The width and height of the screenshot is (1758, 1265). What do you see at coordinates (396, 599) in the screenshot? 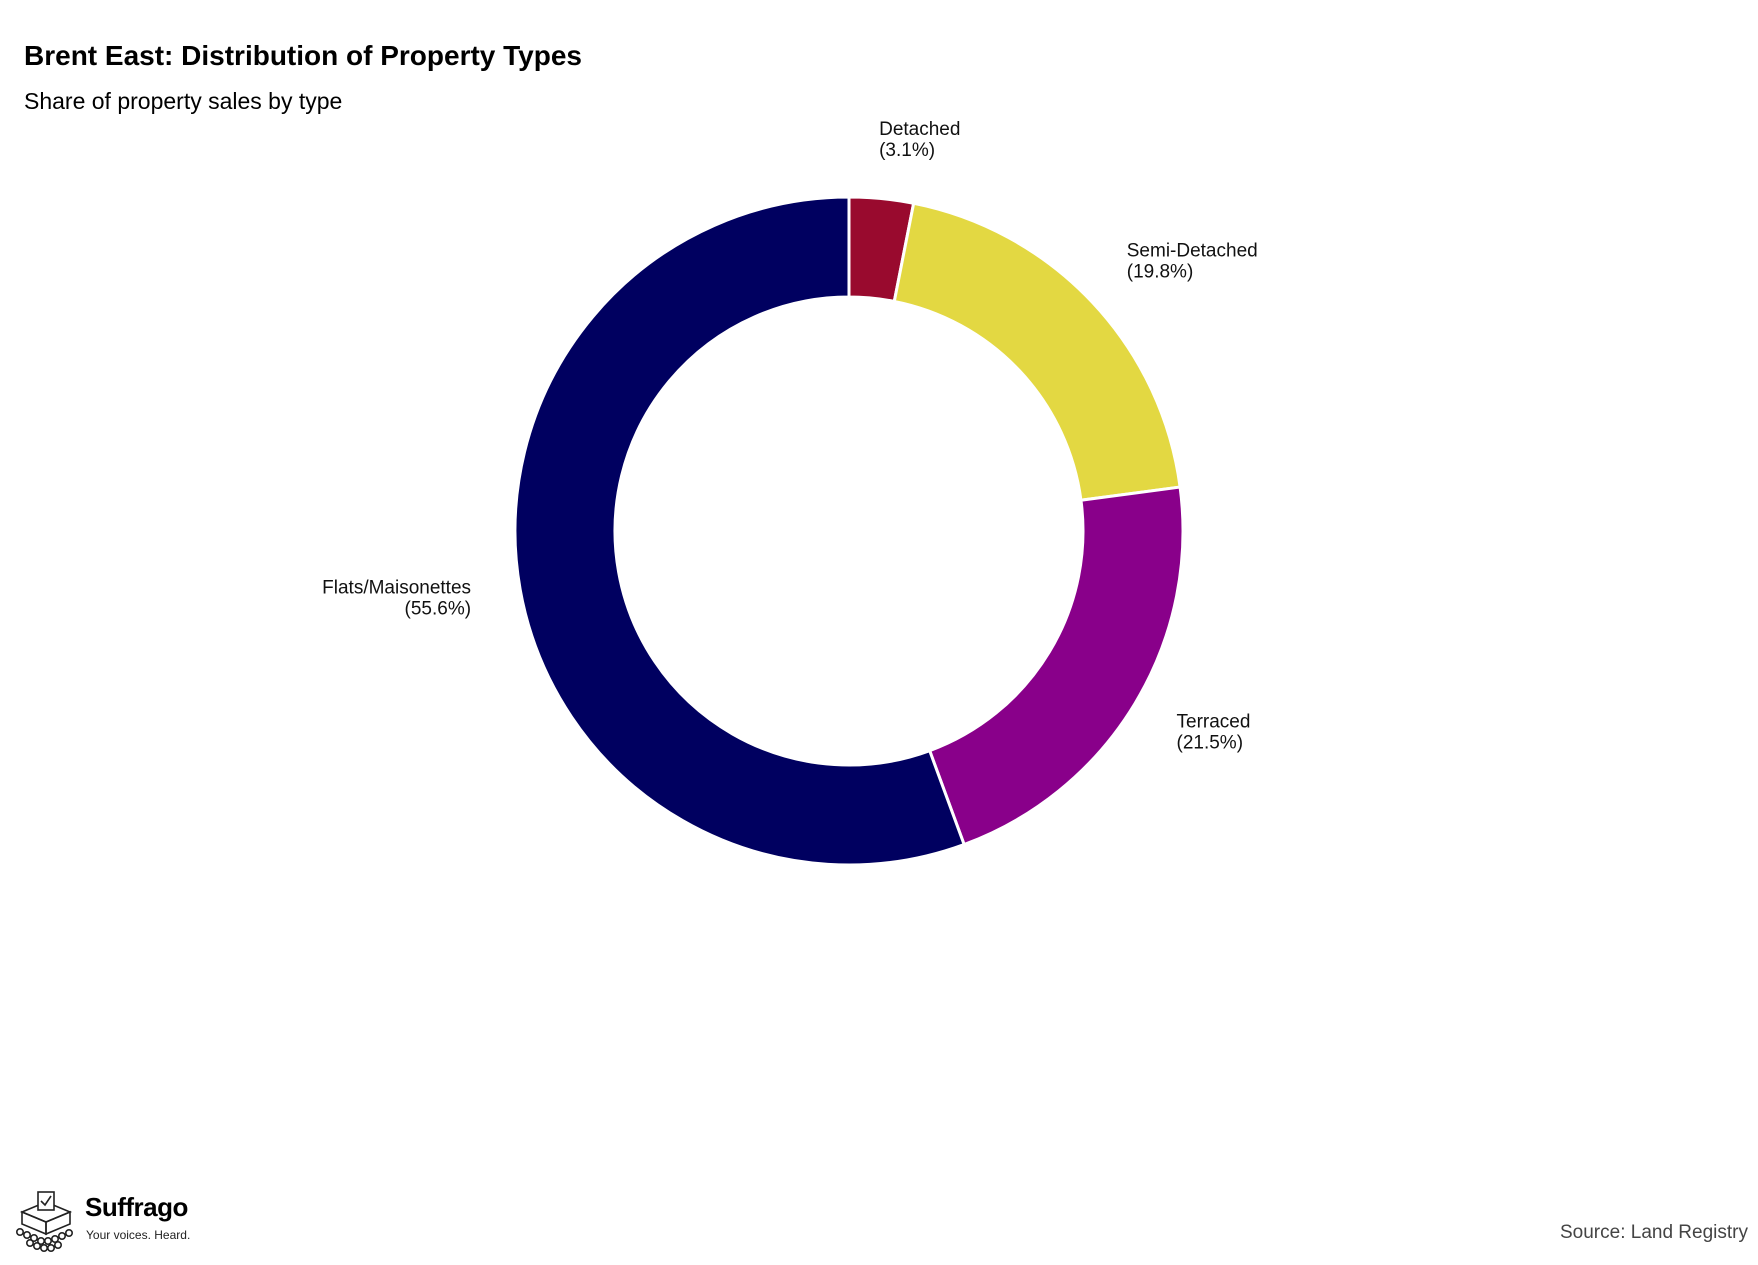
I see `slice-label-flats-maisonettes: Flats/Maisonettes (55.6%)` at bounding box center [396, 599].